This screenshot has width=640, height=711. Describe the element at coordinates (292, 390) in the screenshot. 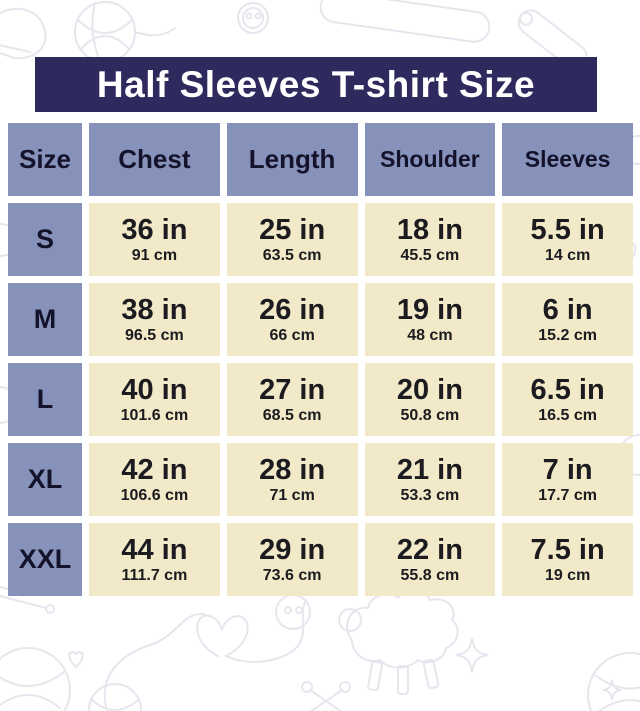

I see `value-inches: 27 in` at that location.